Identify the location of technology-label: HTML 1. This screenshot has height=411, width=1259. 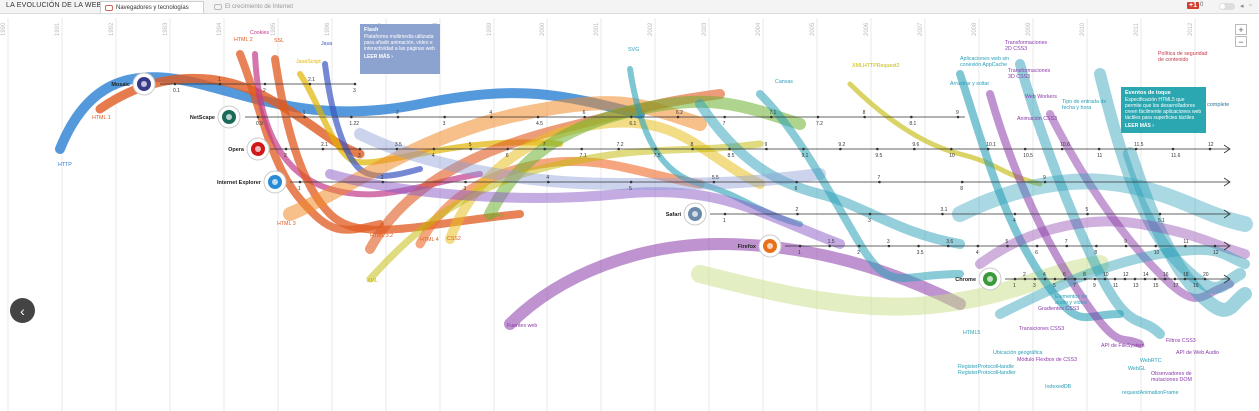
(101, 118).